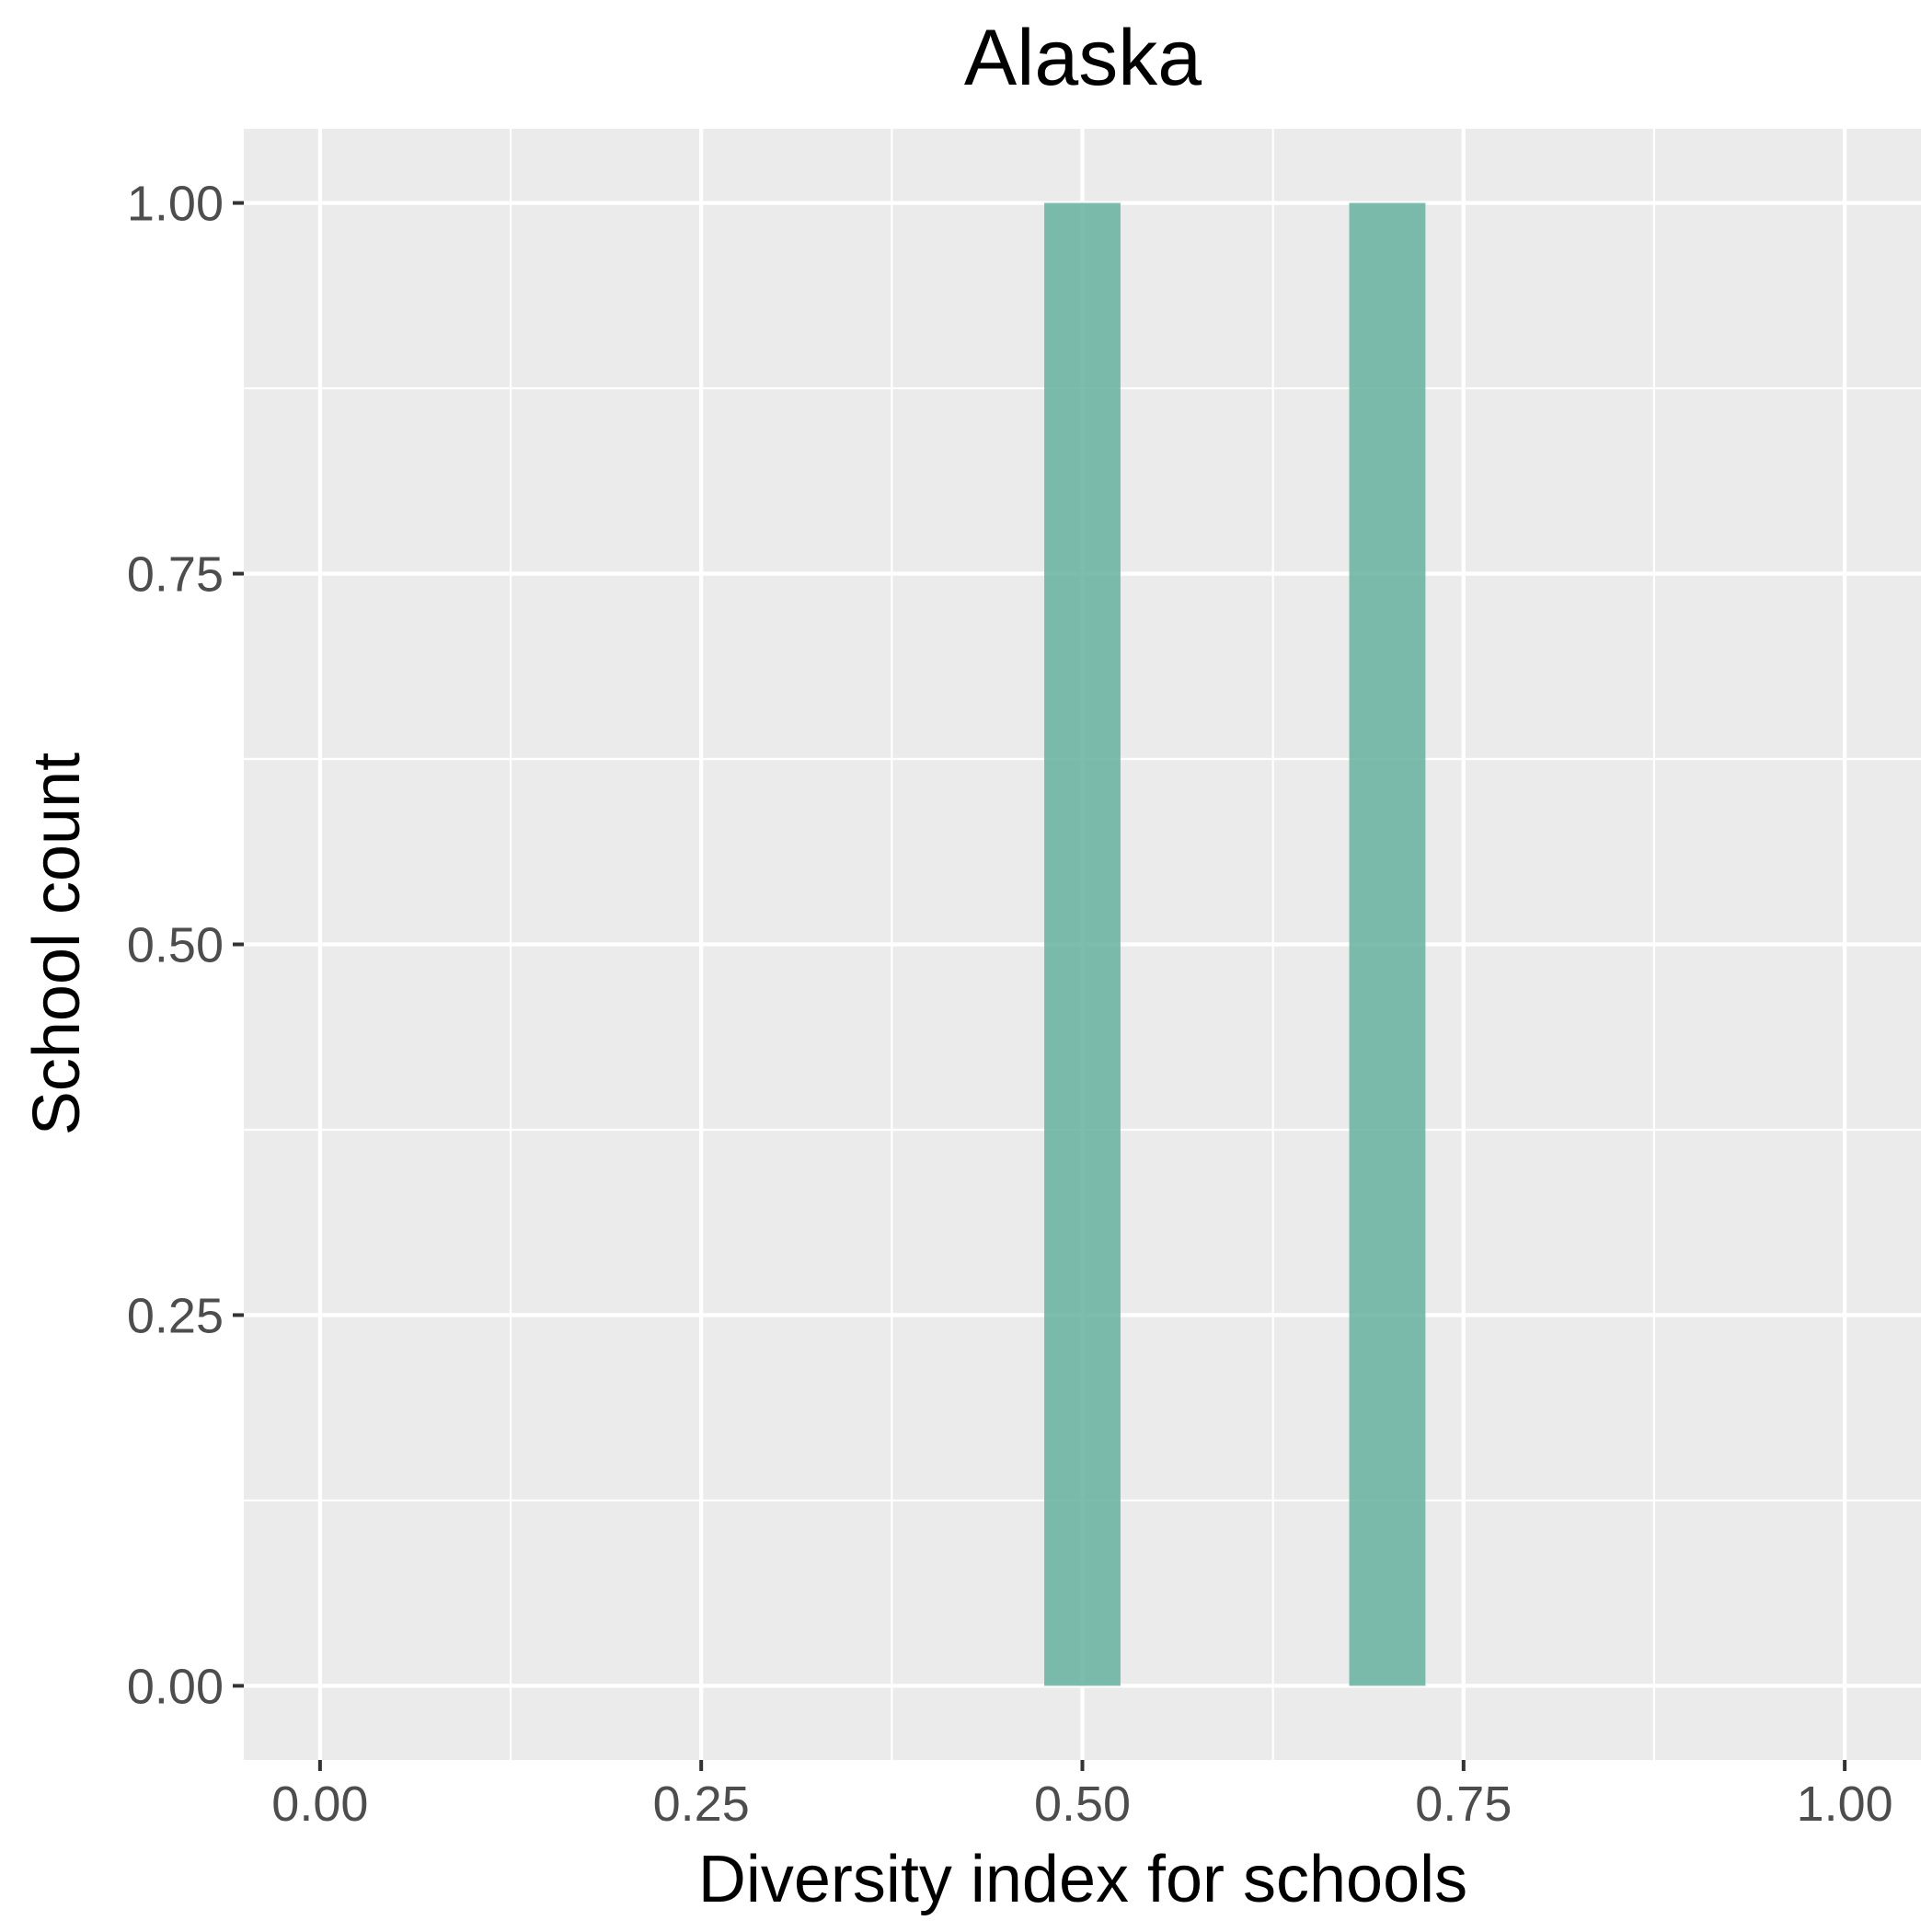  I want to click on x-tick-label: 0.25, so click(701, 1804).